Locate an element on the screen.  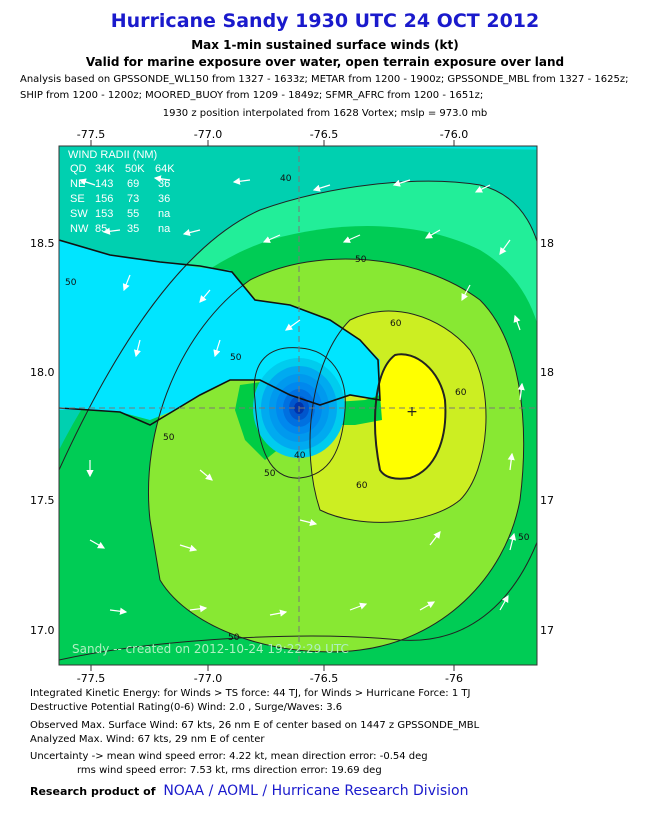
subtitle-winds: Max 1-min sustained surface winds (kt) is located at coordinates (325, 45).